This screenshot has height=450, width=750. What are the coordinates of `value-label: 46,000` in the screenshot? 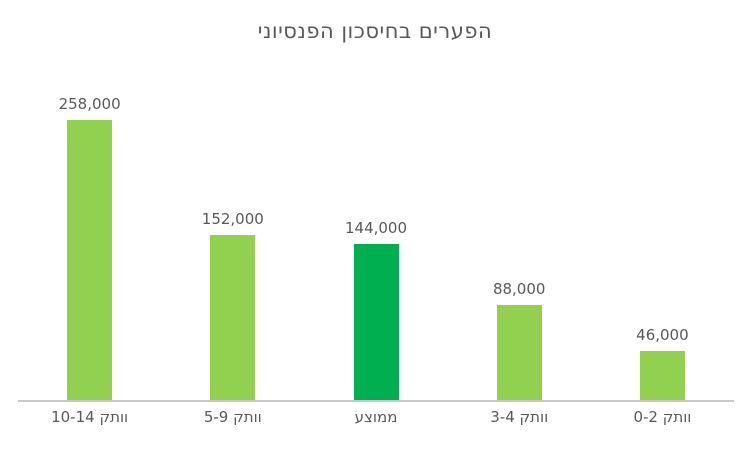 It's located at (662, 335).